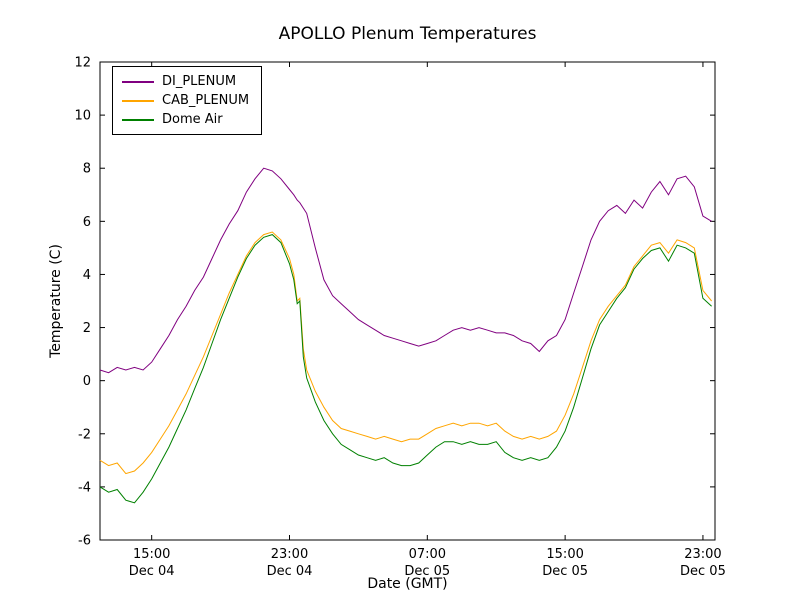  What do you see at coordinates (192, 119) in the screenshot?
I see `legend-label: Dome Air` at bounding box center [192, 119].